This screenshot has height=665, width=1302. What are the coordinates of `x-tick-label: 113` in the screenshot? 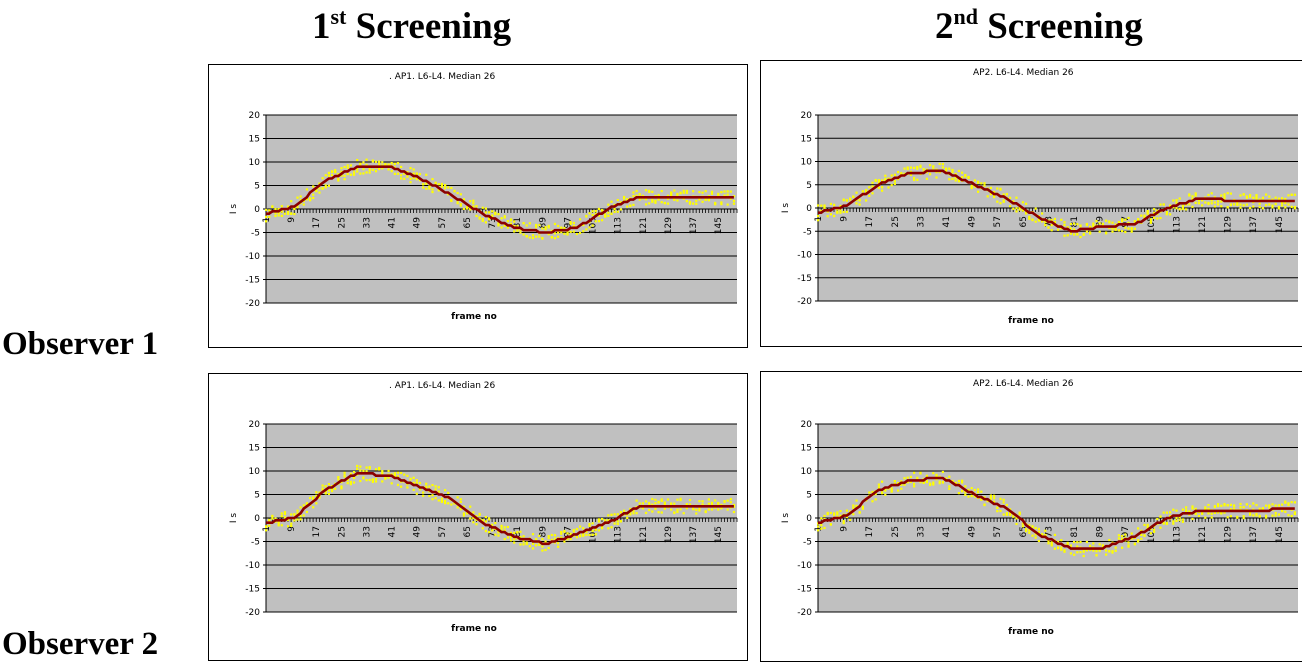 It's located at (619, 225).